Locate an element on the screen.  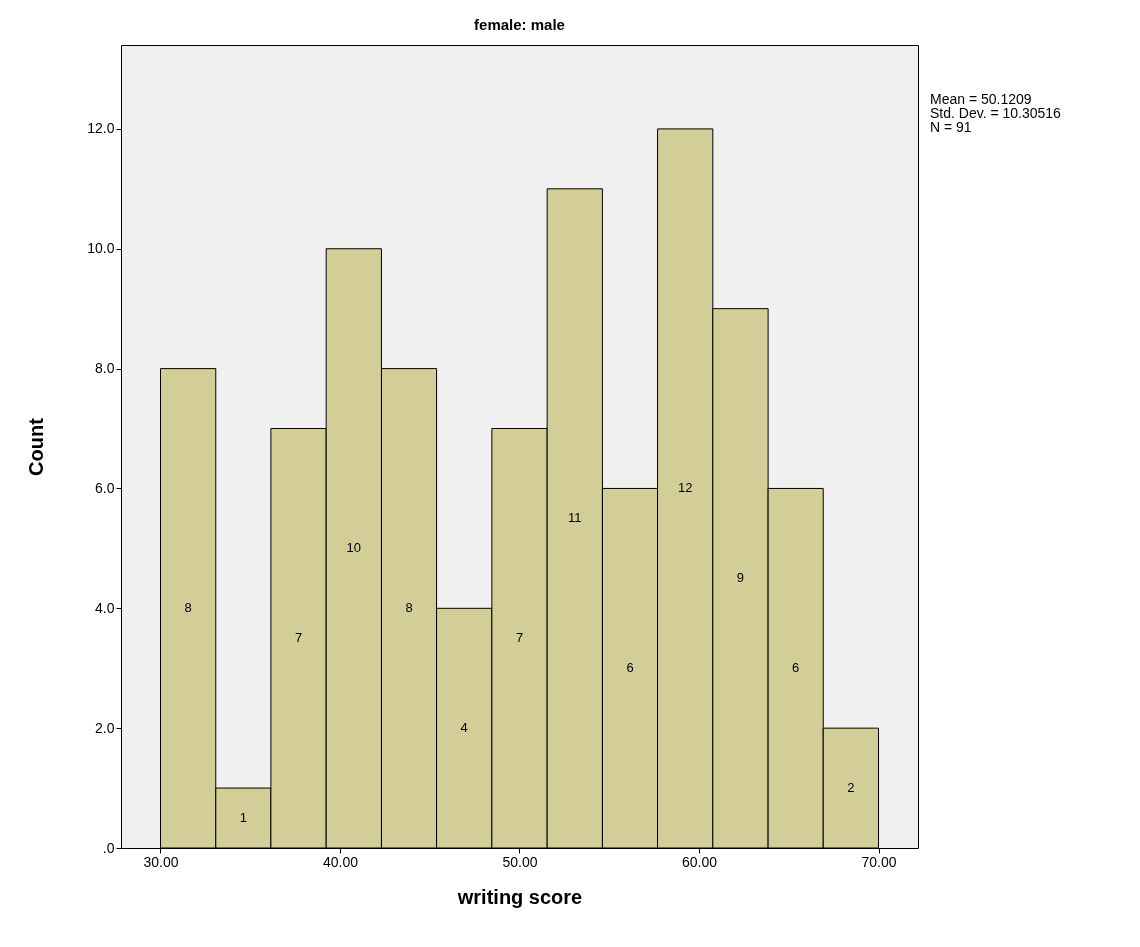
y-tick-label: 10.0 is located at coordinates (101, 248).